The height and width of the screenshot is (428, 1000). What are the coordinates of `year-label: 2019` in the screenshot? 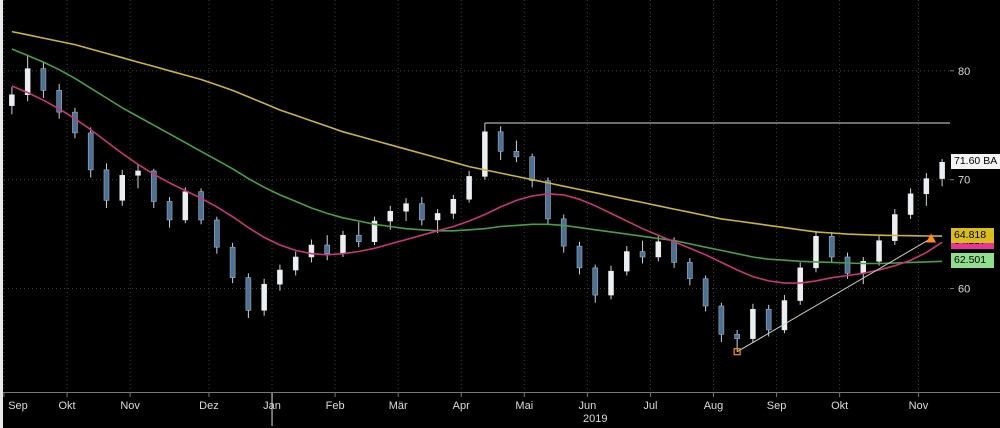 It's located at (595, 419).